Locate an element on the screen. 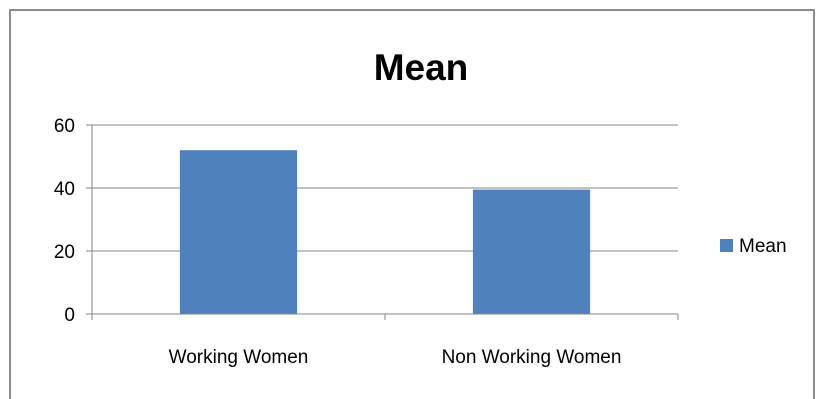  y-tick-label-60: 60 is located at coordinates (64, 126).